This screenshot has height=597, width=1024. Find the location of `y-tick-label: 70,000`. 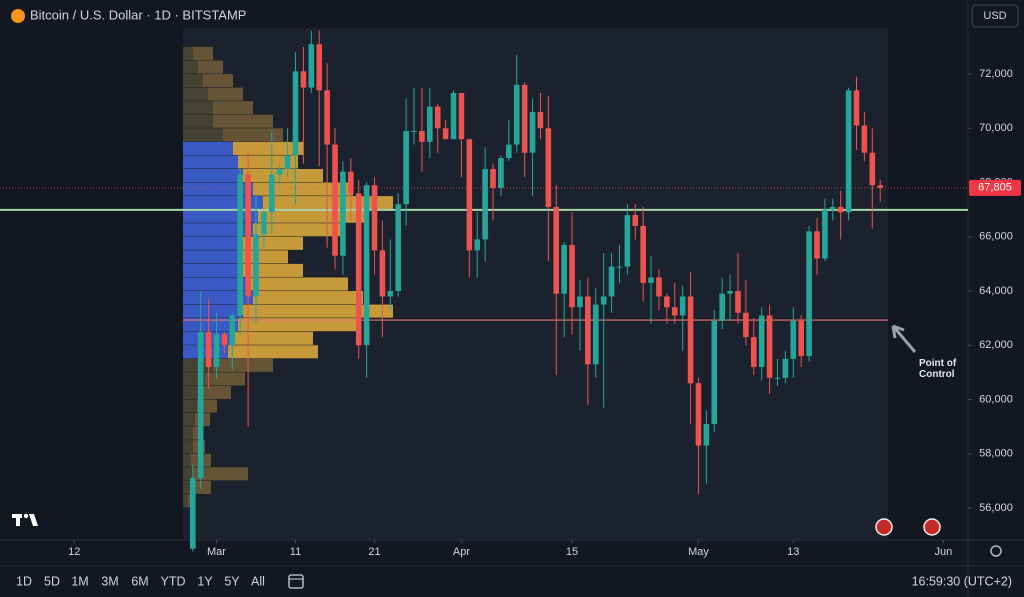

y-tick-label: 70,000 is located at coordinates (996, 128).